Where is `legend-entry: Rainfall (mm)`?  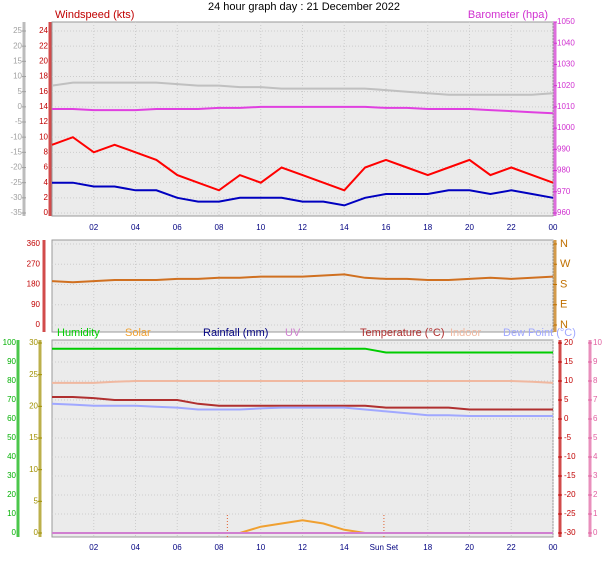
legend-entry: Rainfall (mm) is located at coordinates (235, 333).